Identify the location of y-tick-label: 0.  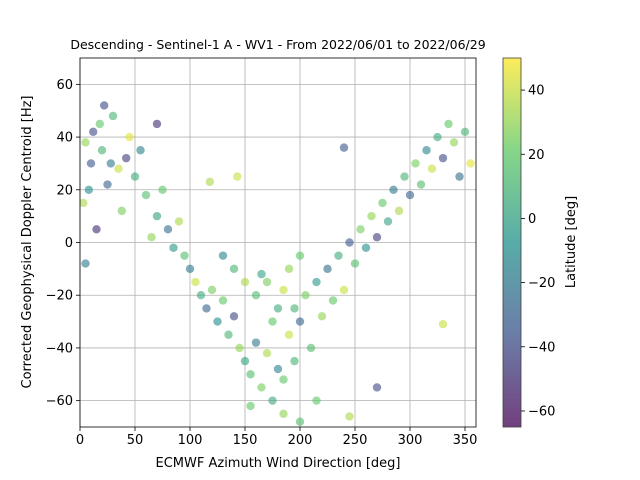
(69, 243).